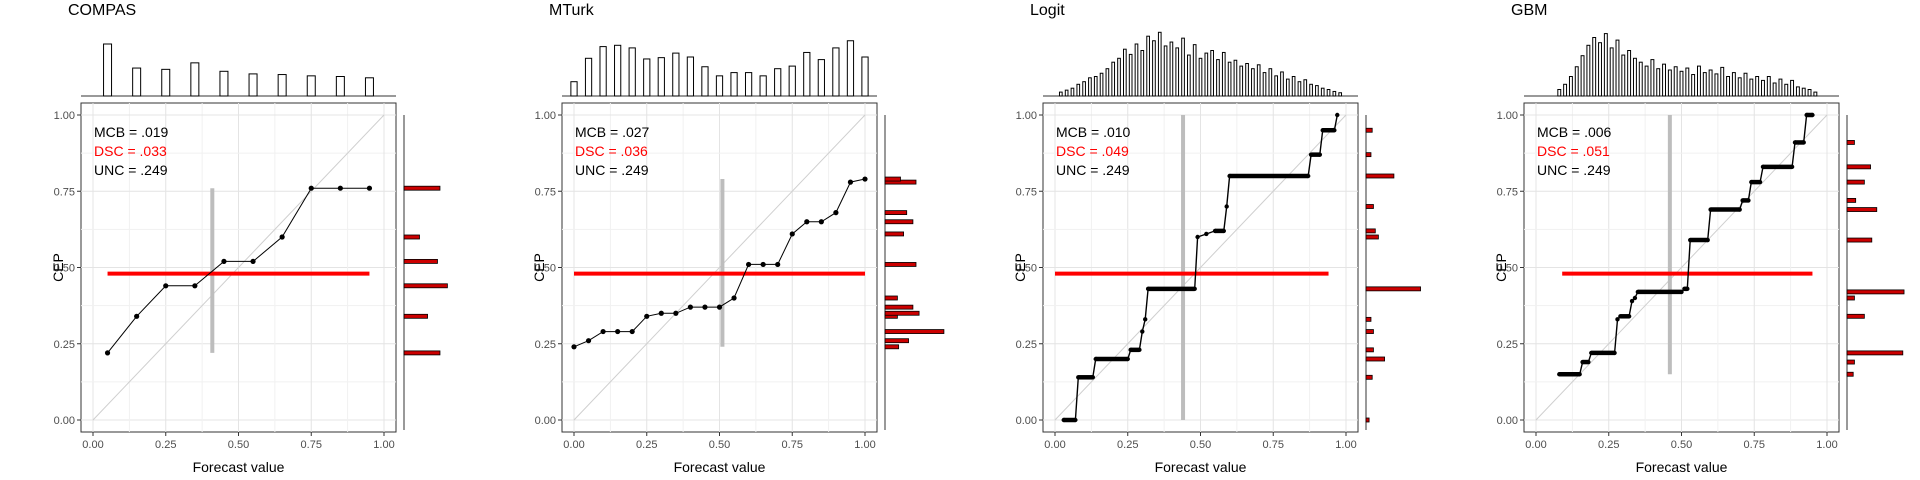 The image size is (1920, 480). Describe the element at coordinates (102, 10) in the screenshot. I see `chart-title: COMPAS` at that location.